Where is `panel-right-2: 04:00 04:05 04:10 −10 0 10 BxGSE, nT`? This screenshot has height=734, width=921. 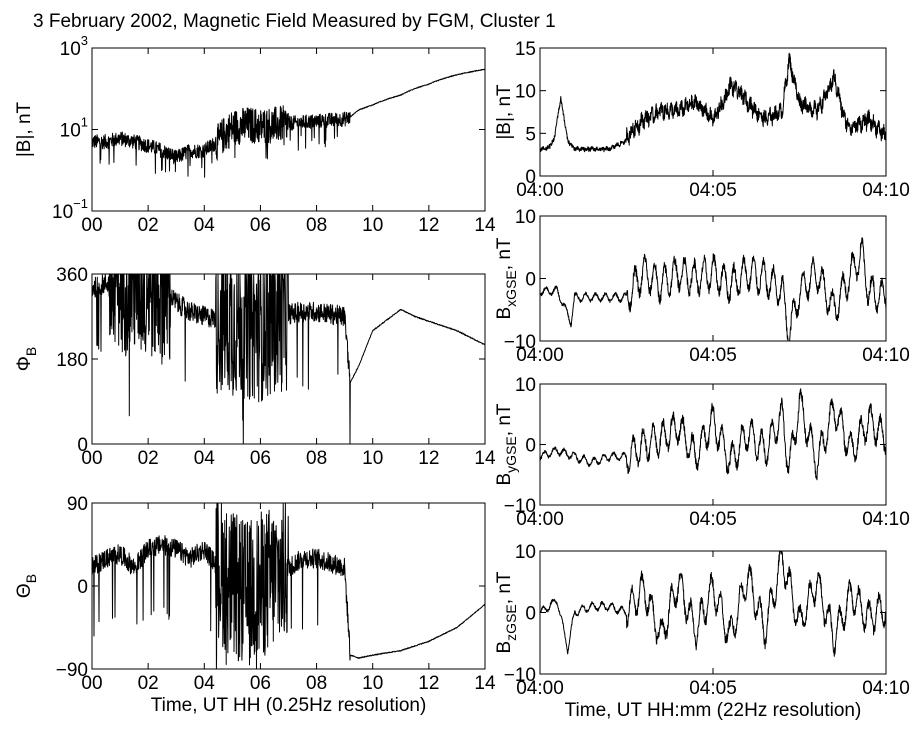
panel-right-2: 04:00 04:05 04:10 −10 0 10 BxGSE, nT is located at coordinates (702, 286).